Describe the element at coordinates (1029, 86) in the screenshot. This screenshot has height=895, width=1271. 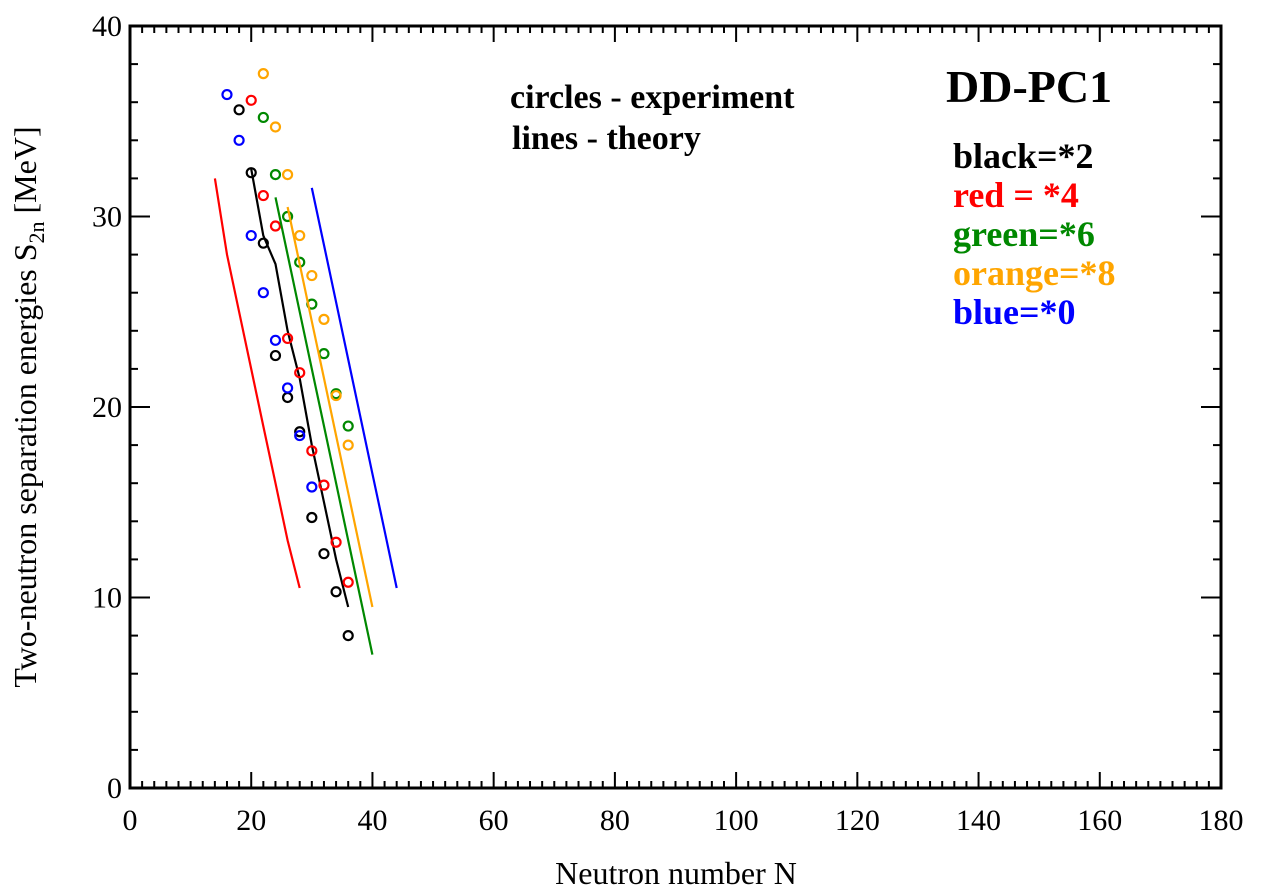
I see `chart-title: DD-PC1` at that location.